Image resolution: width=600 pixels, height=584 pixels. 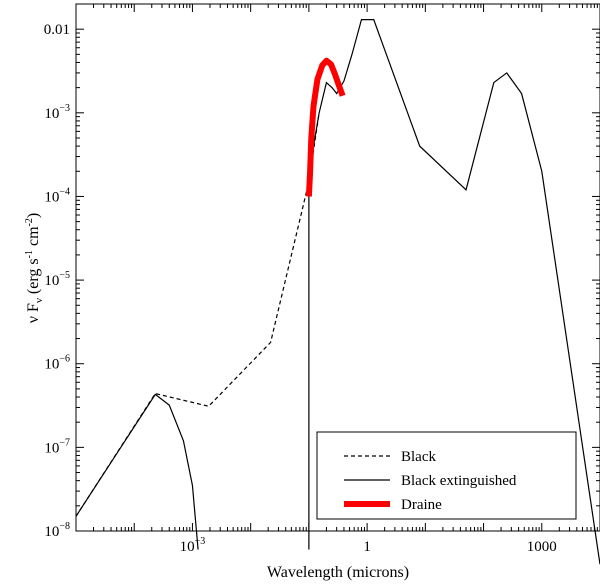 I want to click on y-tick-label: 10⁻⁸, so click(x=57, y=530).